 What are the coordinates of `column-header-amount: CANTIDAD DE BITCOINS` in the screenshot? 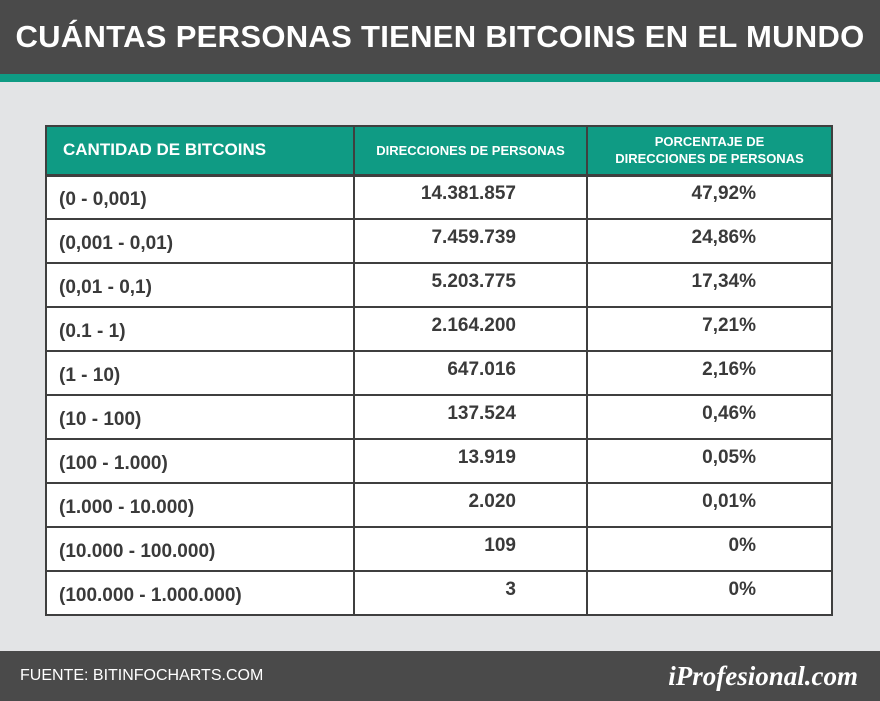 It's located at (200, 151).